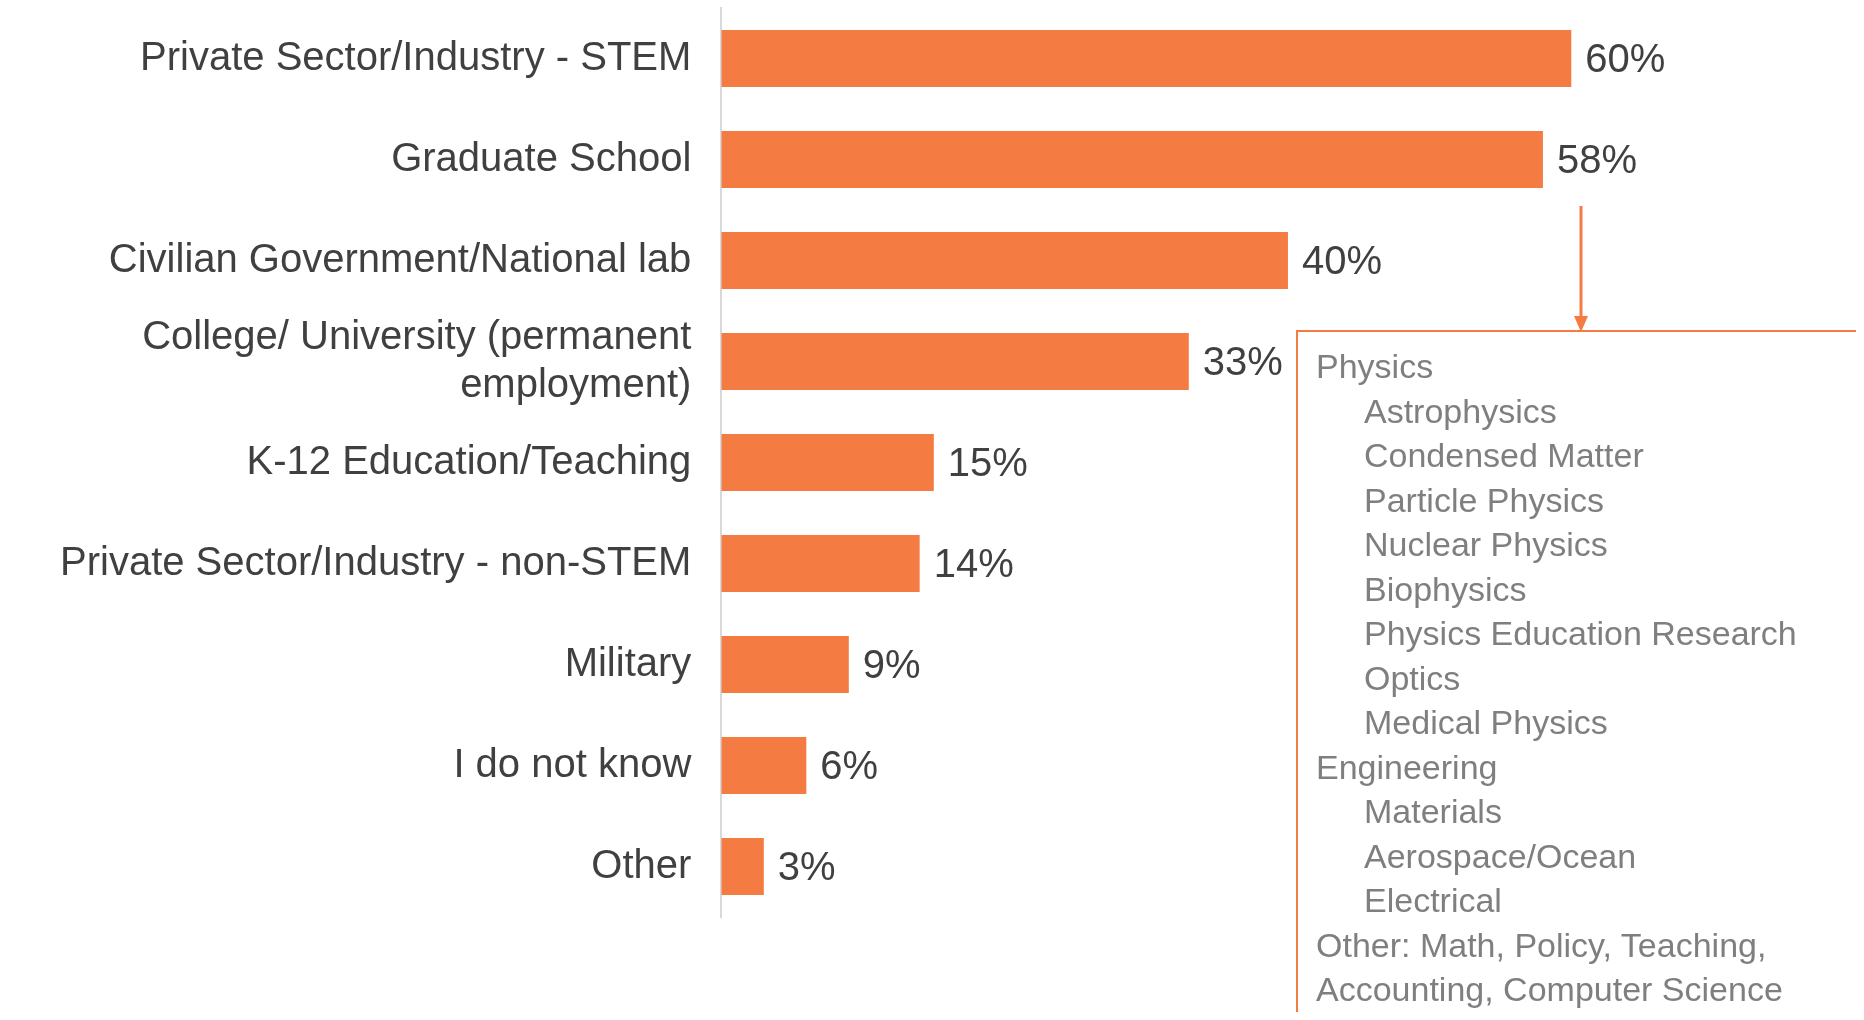 The image size is (1864, 1020). I want to click on data-label: 60%, so click(1625, 57).